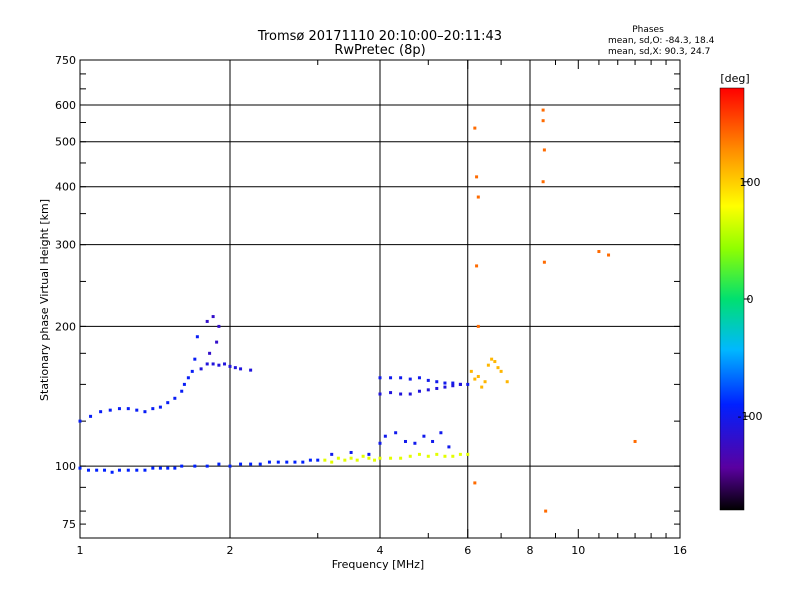 This screenshot has width=800, height=600. What do you see at coordinates (734, 78) in the screenshot?
I see `colorbar-label: [deg]` at bounding box center [734, 78].